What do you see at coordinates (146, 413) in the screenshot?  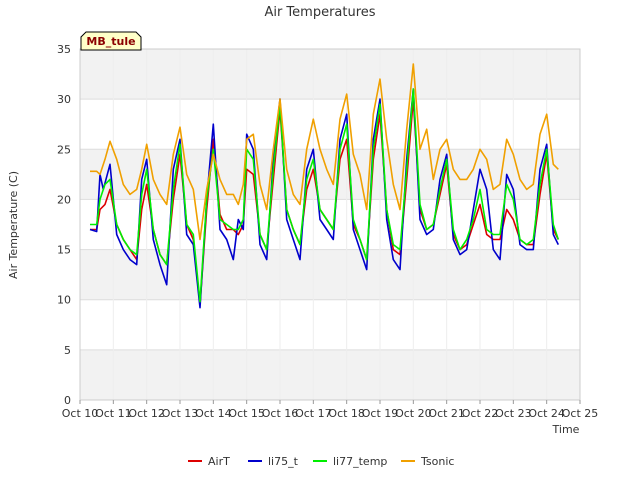 I see `x-tick-label: Oct 12` at bounding box center [146, 413].